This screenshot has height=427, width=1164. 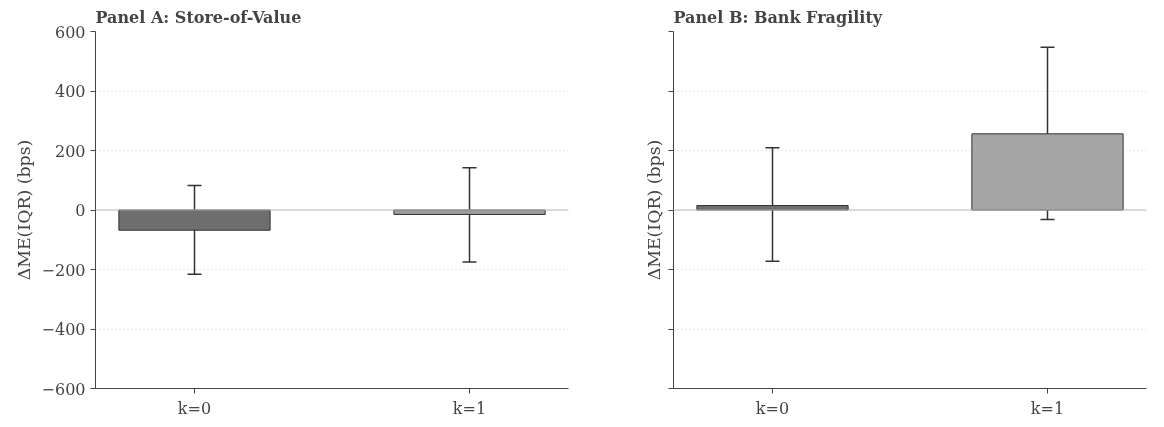 I want to click on chart-title: Panel A: Store-of-Value, so click(x=198, y=17).